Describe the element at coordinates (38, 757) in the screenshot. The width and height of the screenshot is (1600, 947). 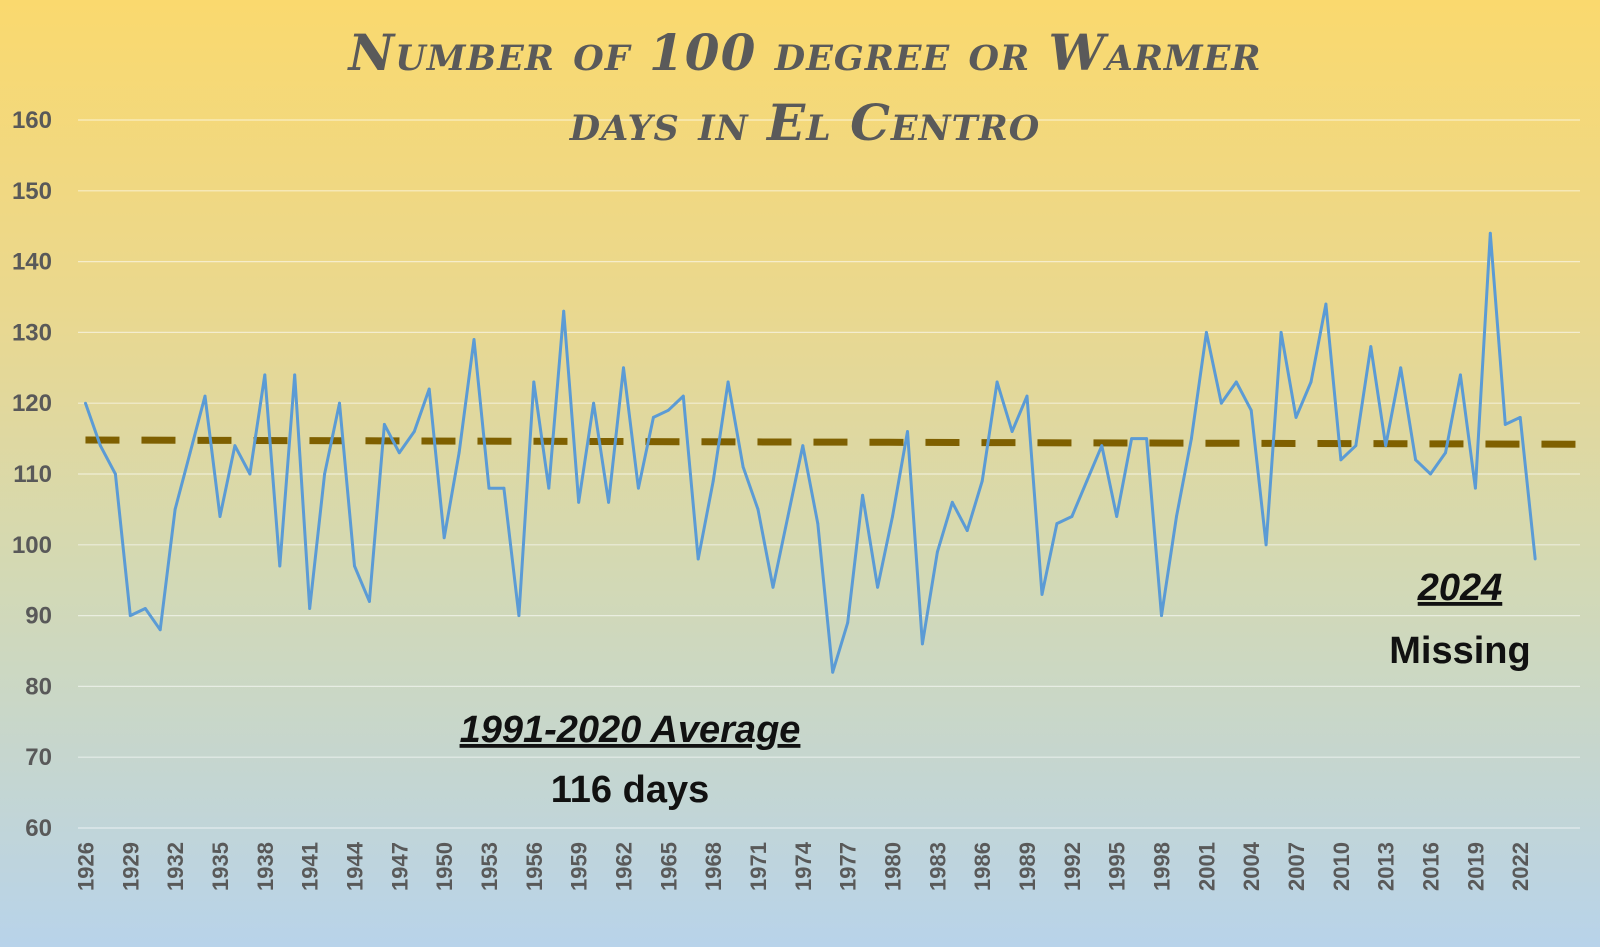
I see `y-tick-label: 70` at that location.